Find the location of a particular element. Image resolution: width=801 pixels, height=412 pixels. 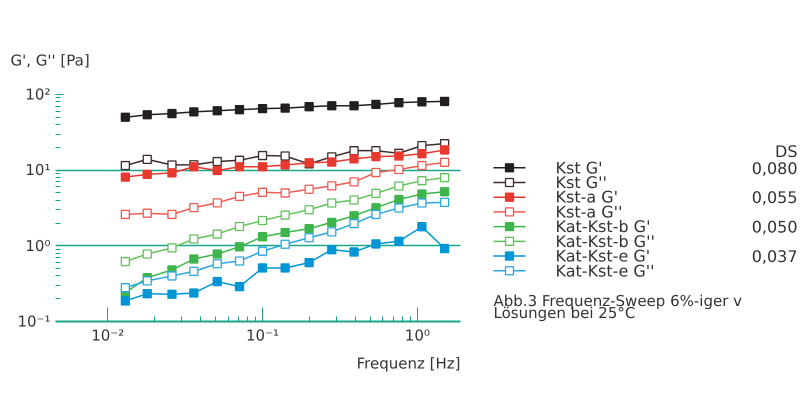

y-tick-label: 10¹ is located at coordinates (38, 170).